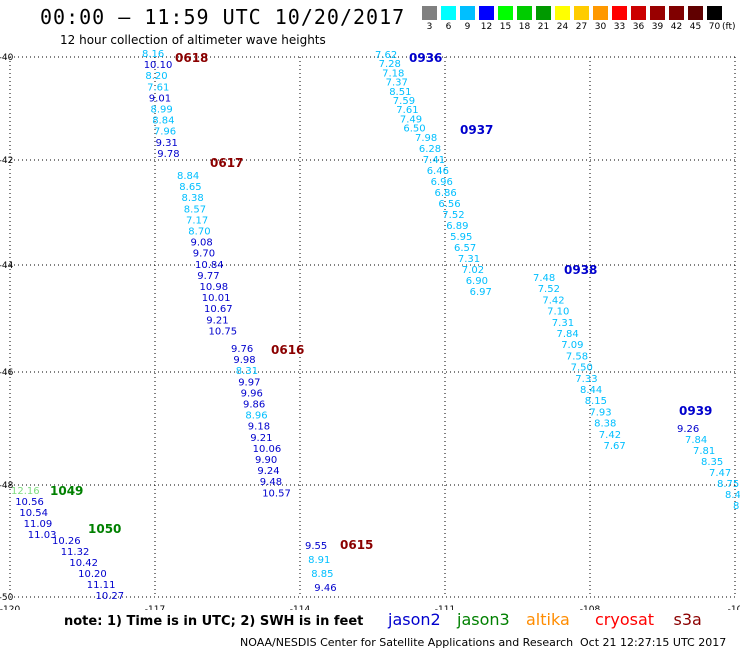 The image size is (740, 650). Describe the element at coordinates (590, 607) in the screenshot. I see `longitude-label: -108` at that location.